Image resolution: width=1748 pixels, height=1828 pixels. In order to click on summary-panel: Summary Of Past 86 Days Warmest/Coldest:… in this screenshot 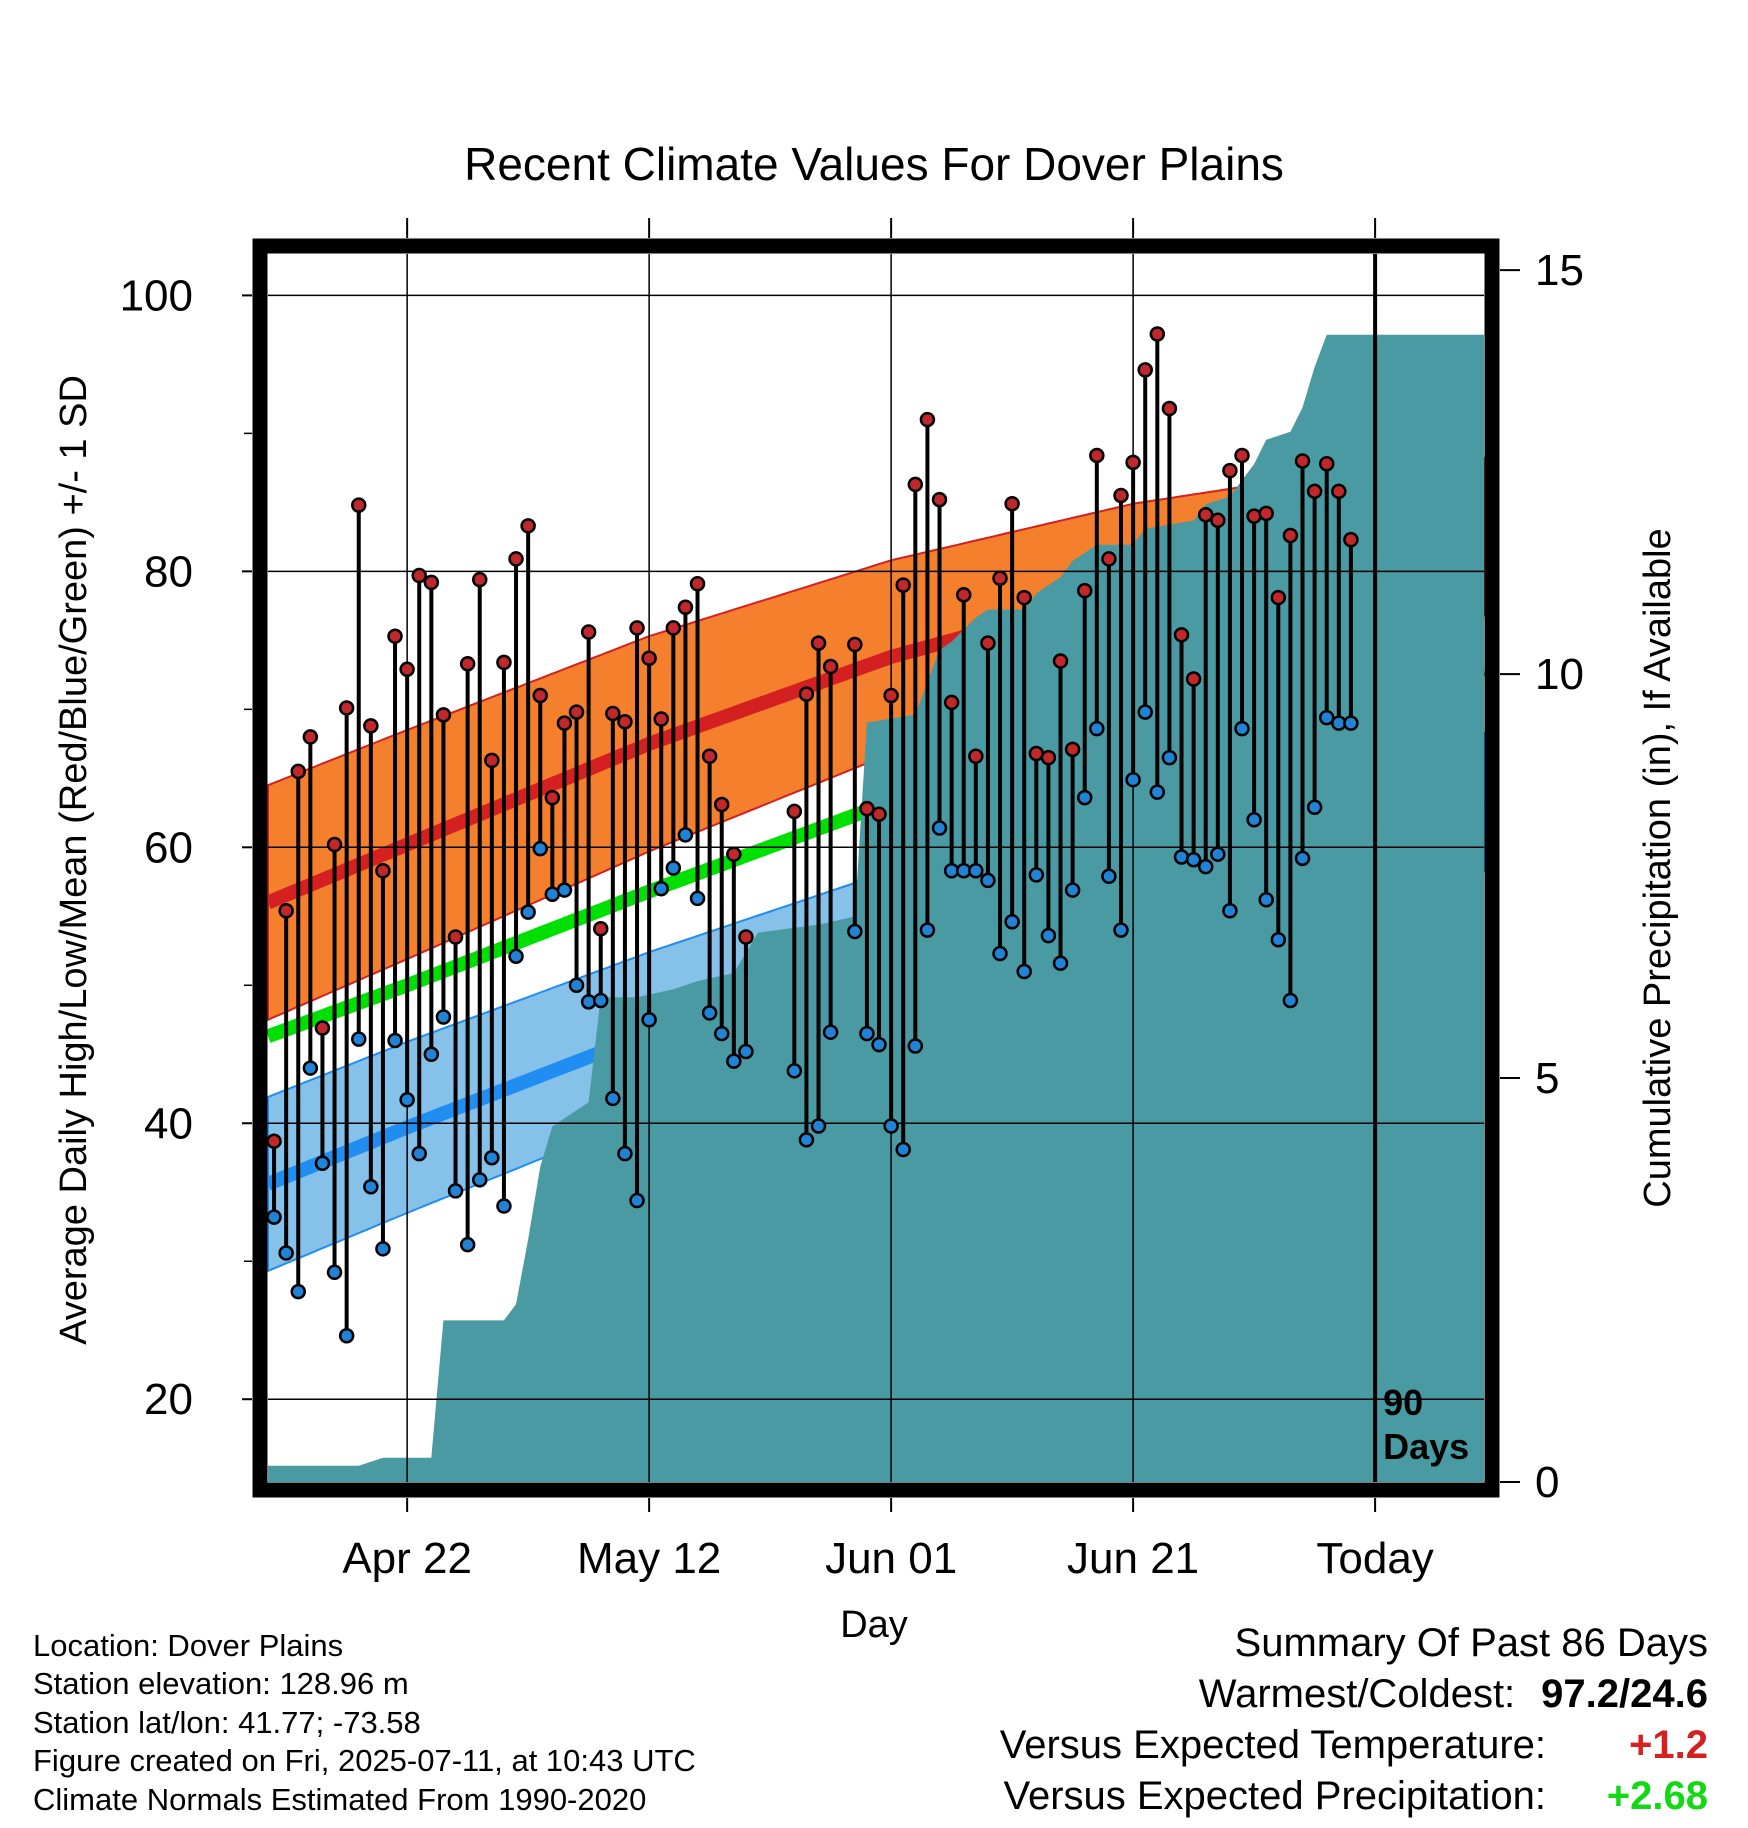, I will do `click(1354, 1720)`.